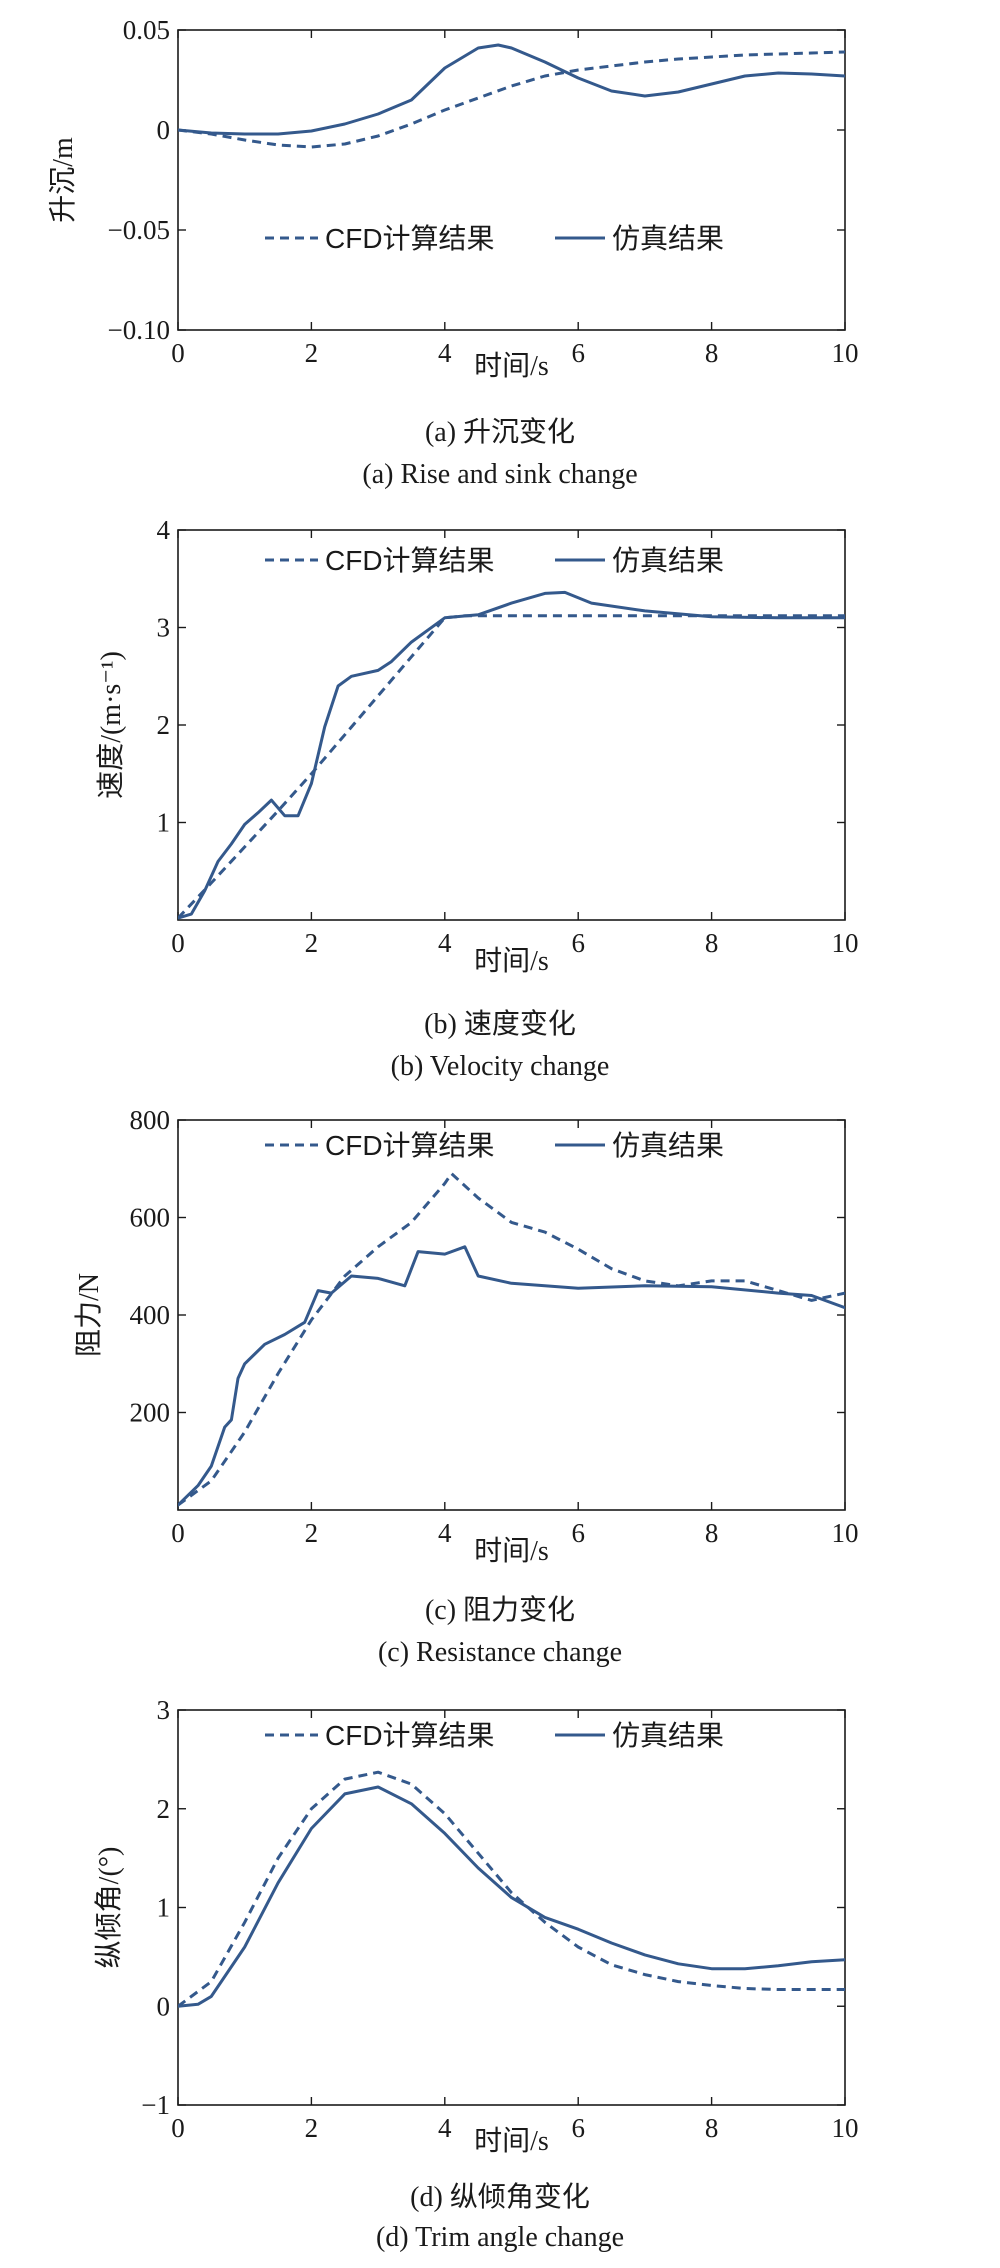 This screenshot has width=1000, height=2268. I want to click on y-tick-label: 0.05, so click(146, 30).